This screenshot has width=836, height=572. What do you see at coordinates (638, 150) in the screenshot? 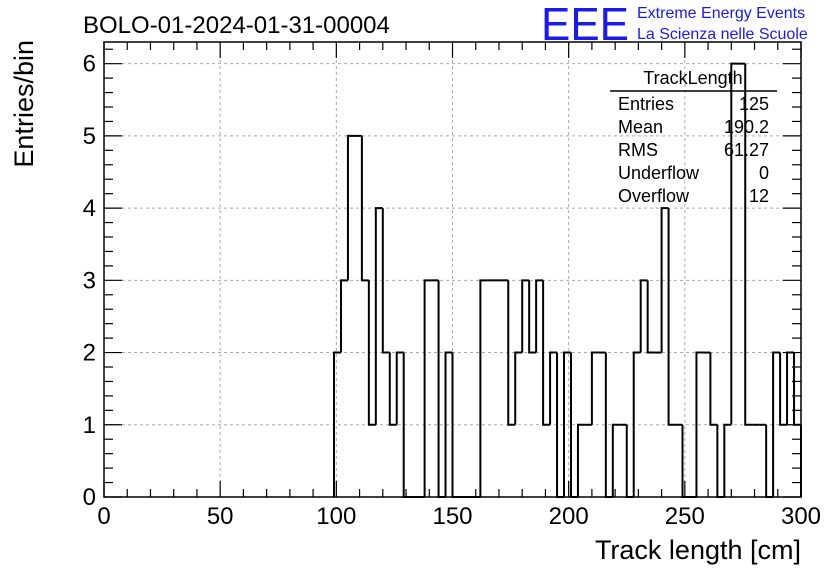
I see `stats-row-label: RMS` at bounding box center [638, 150].